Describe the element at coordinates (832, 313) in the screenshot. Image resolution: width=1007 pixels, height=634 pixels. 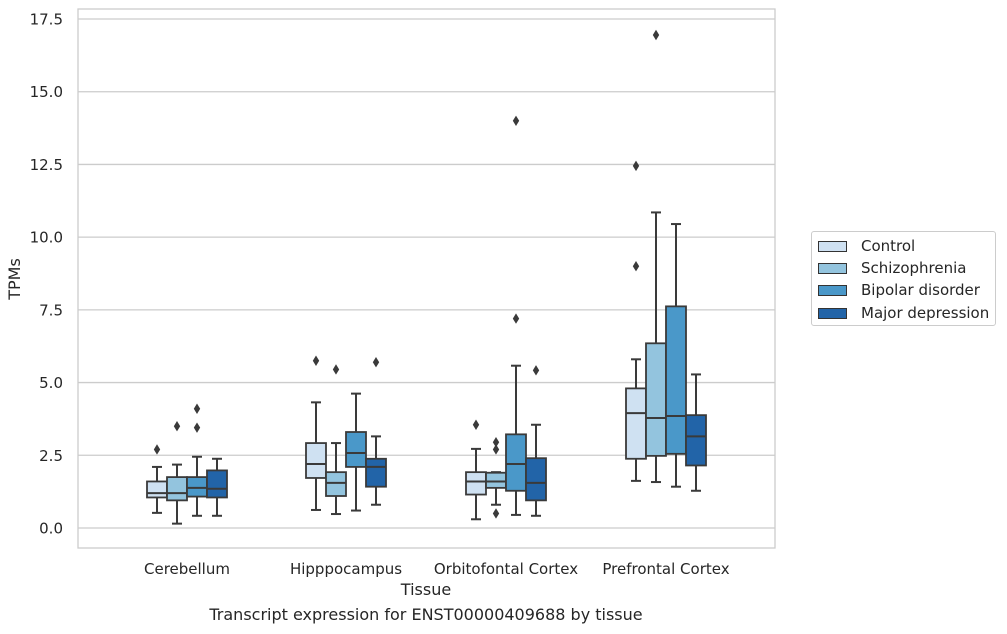
I see `legend-swatch-major-depression` at that location.